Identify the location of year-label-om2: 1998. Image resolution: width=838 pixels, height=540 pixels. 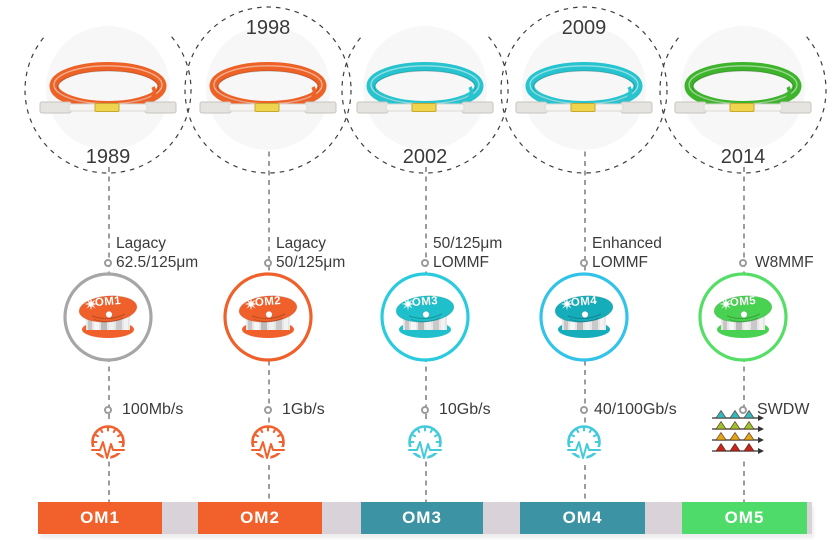
(268, 28).